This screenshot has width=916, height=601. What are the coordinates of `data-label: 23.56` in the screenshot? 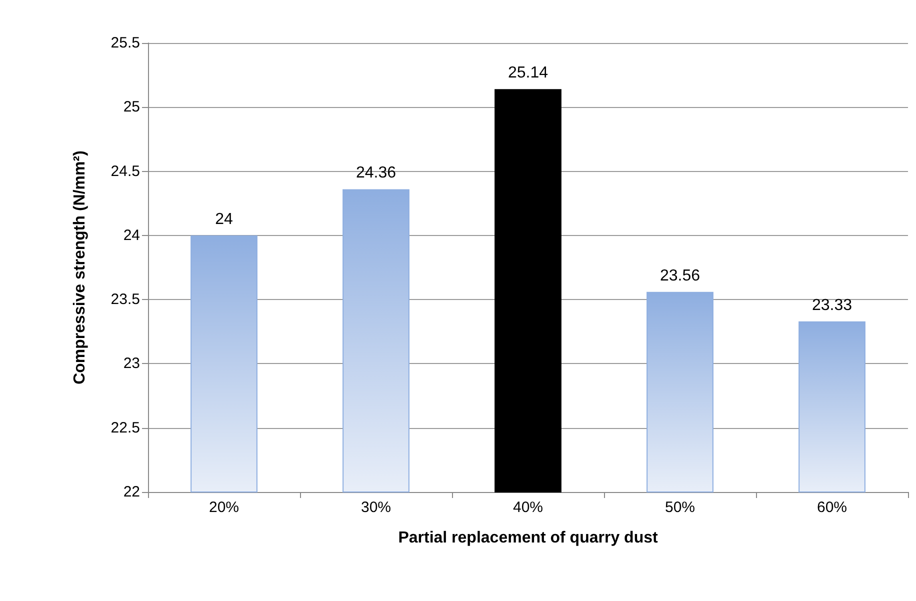 It's located at (680, 275).